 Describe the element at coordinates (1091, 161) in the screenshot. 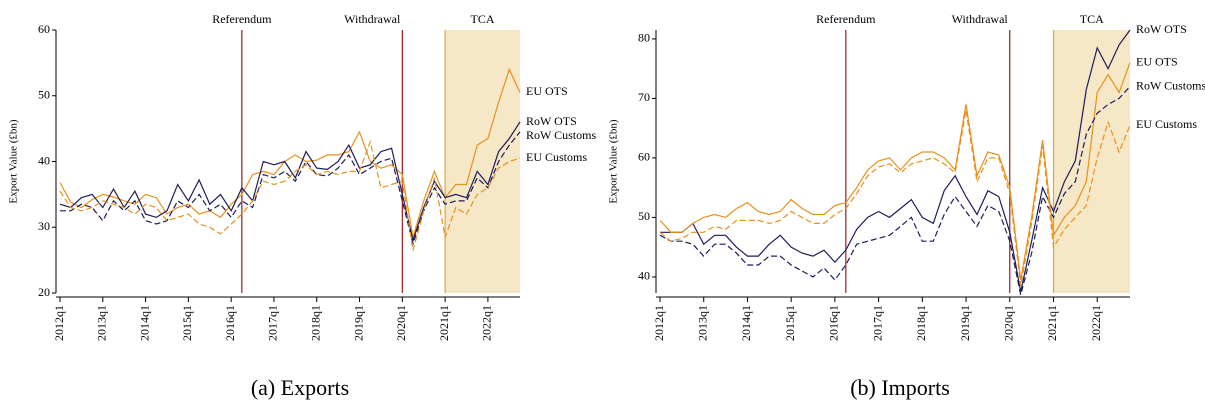

I see `shade-region` at that location.